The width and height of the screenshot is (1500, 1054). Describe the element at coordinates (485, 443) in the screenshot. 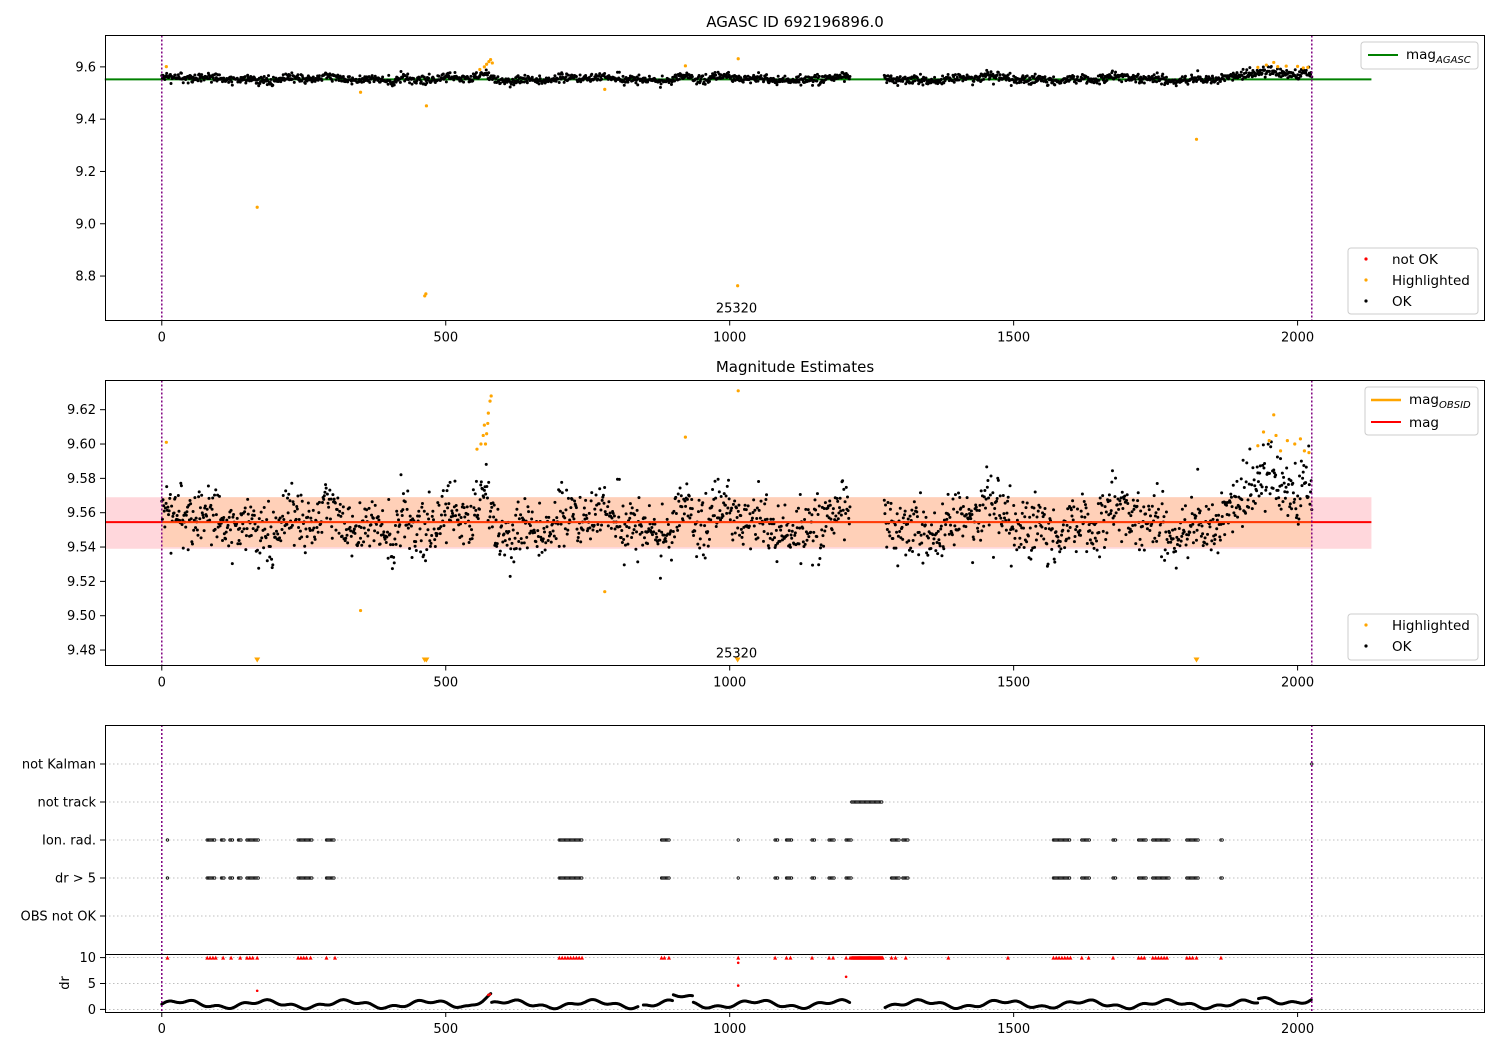

I see `p2-highlighted-point` at that location.